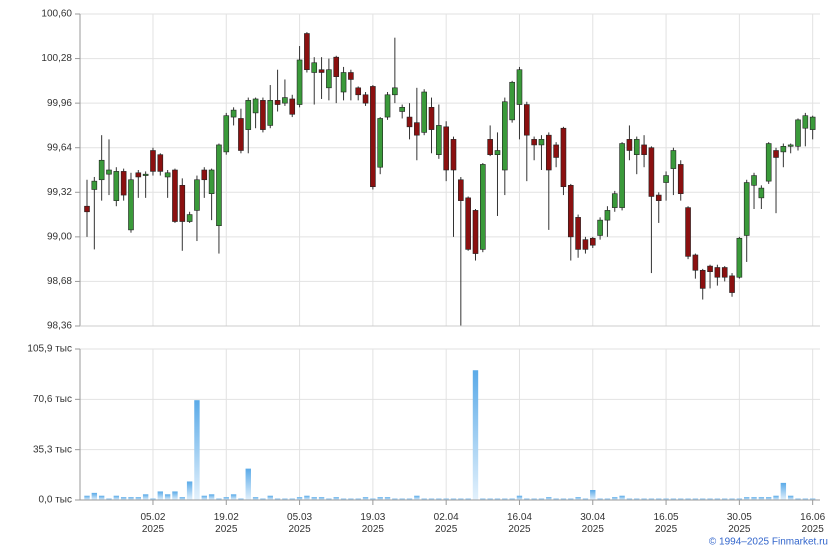  I want to click on y-tick-label: 100,28, so click(56, 58).